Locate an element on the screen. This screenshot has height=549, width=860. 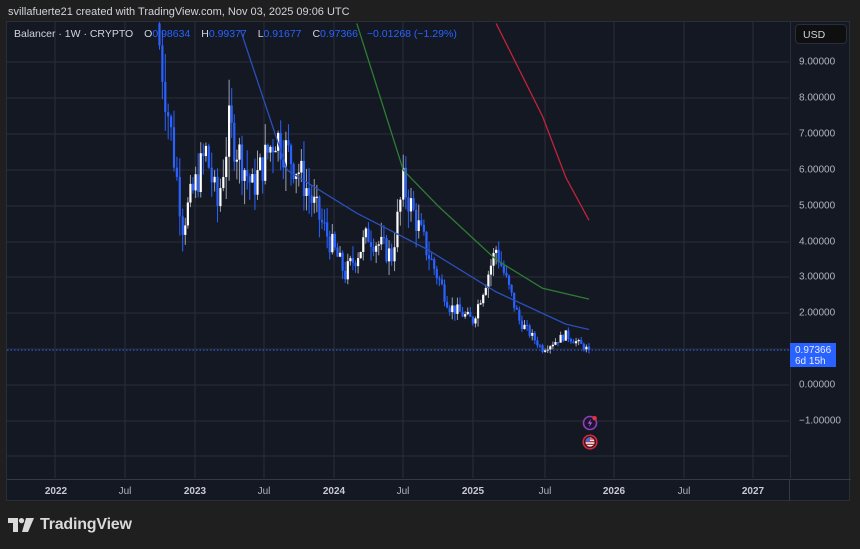
last-price: 0.97366 is located at coordinates (813, 350).